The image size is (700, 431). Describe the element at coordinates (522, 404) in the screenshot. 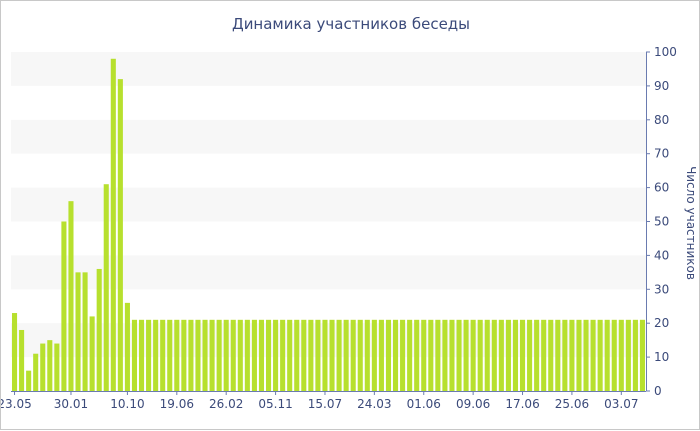

I see `x-tick-label: 17.06` at that location.